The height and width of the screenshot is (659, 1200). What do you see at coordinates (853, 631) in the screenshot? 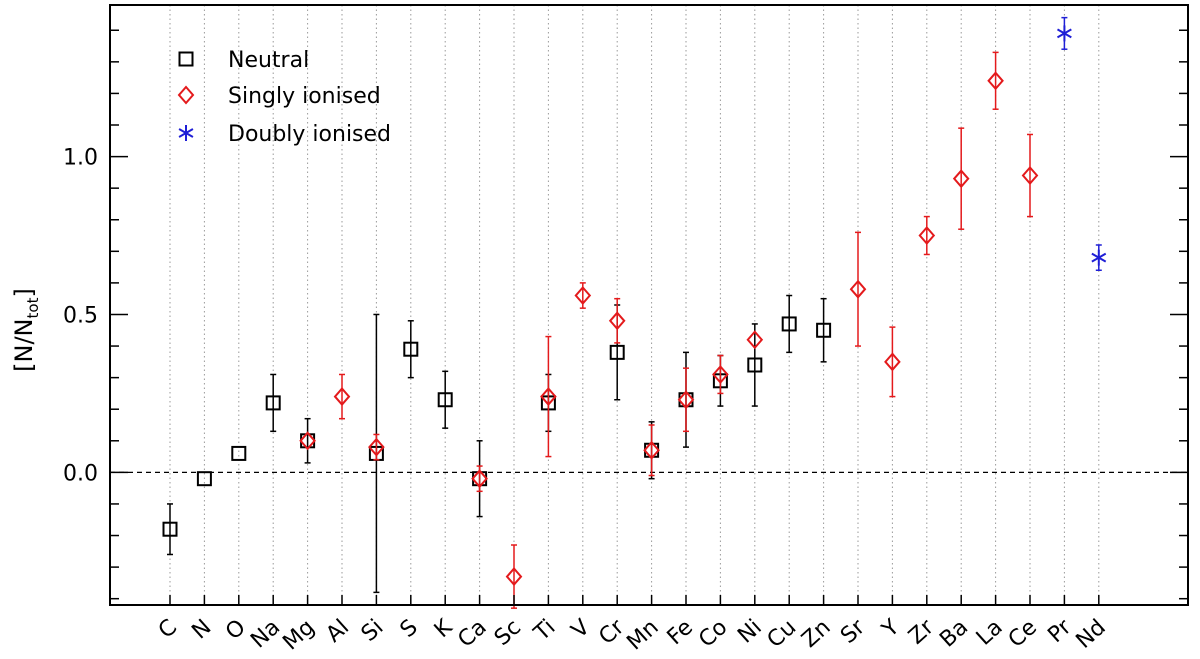
I see `x-label-sr: Sr` at bounding box center [853, 631].